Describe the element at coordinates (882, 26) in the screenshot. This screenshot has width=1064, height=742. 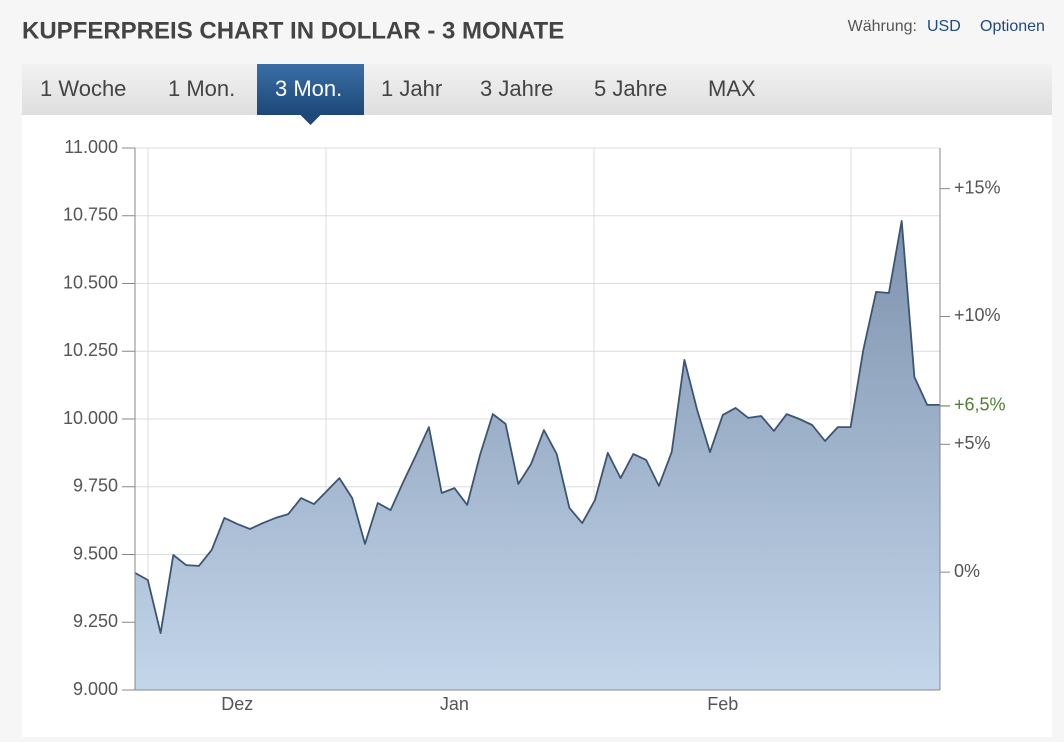
I see `currency-label: Währung:` at that location.